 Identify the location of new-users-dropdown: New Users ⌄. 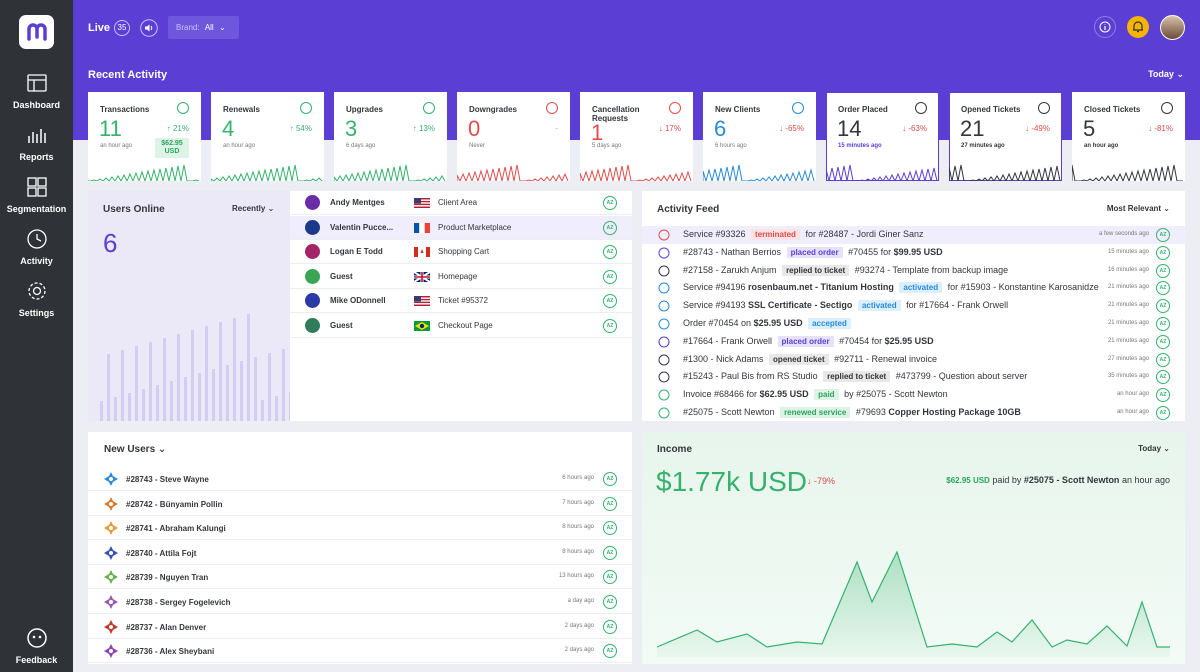
(135, 449).